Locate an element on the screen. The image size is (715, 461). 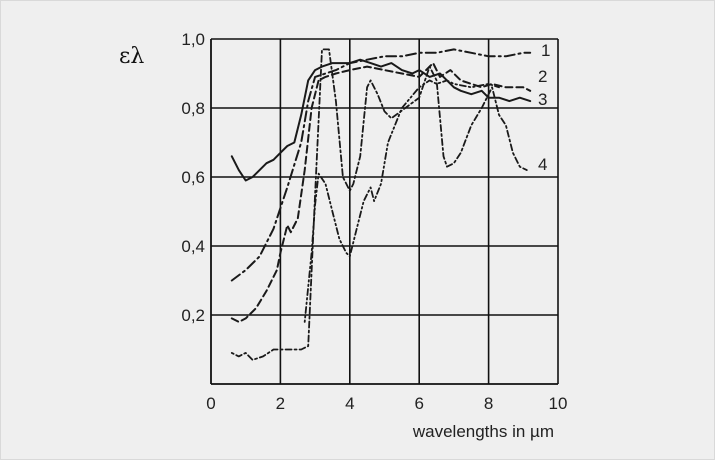
x-tick-label: 4 is located at coordinates (349, 403).